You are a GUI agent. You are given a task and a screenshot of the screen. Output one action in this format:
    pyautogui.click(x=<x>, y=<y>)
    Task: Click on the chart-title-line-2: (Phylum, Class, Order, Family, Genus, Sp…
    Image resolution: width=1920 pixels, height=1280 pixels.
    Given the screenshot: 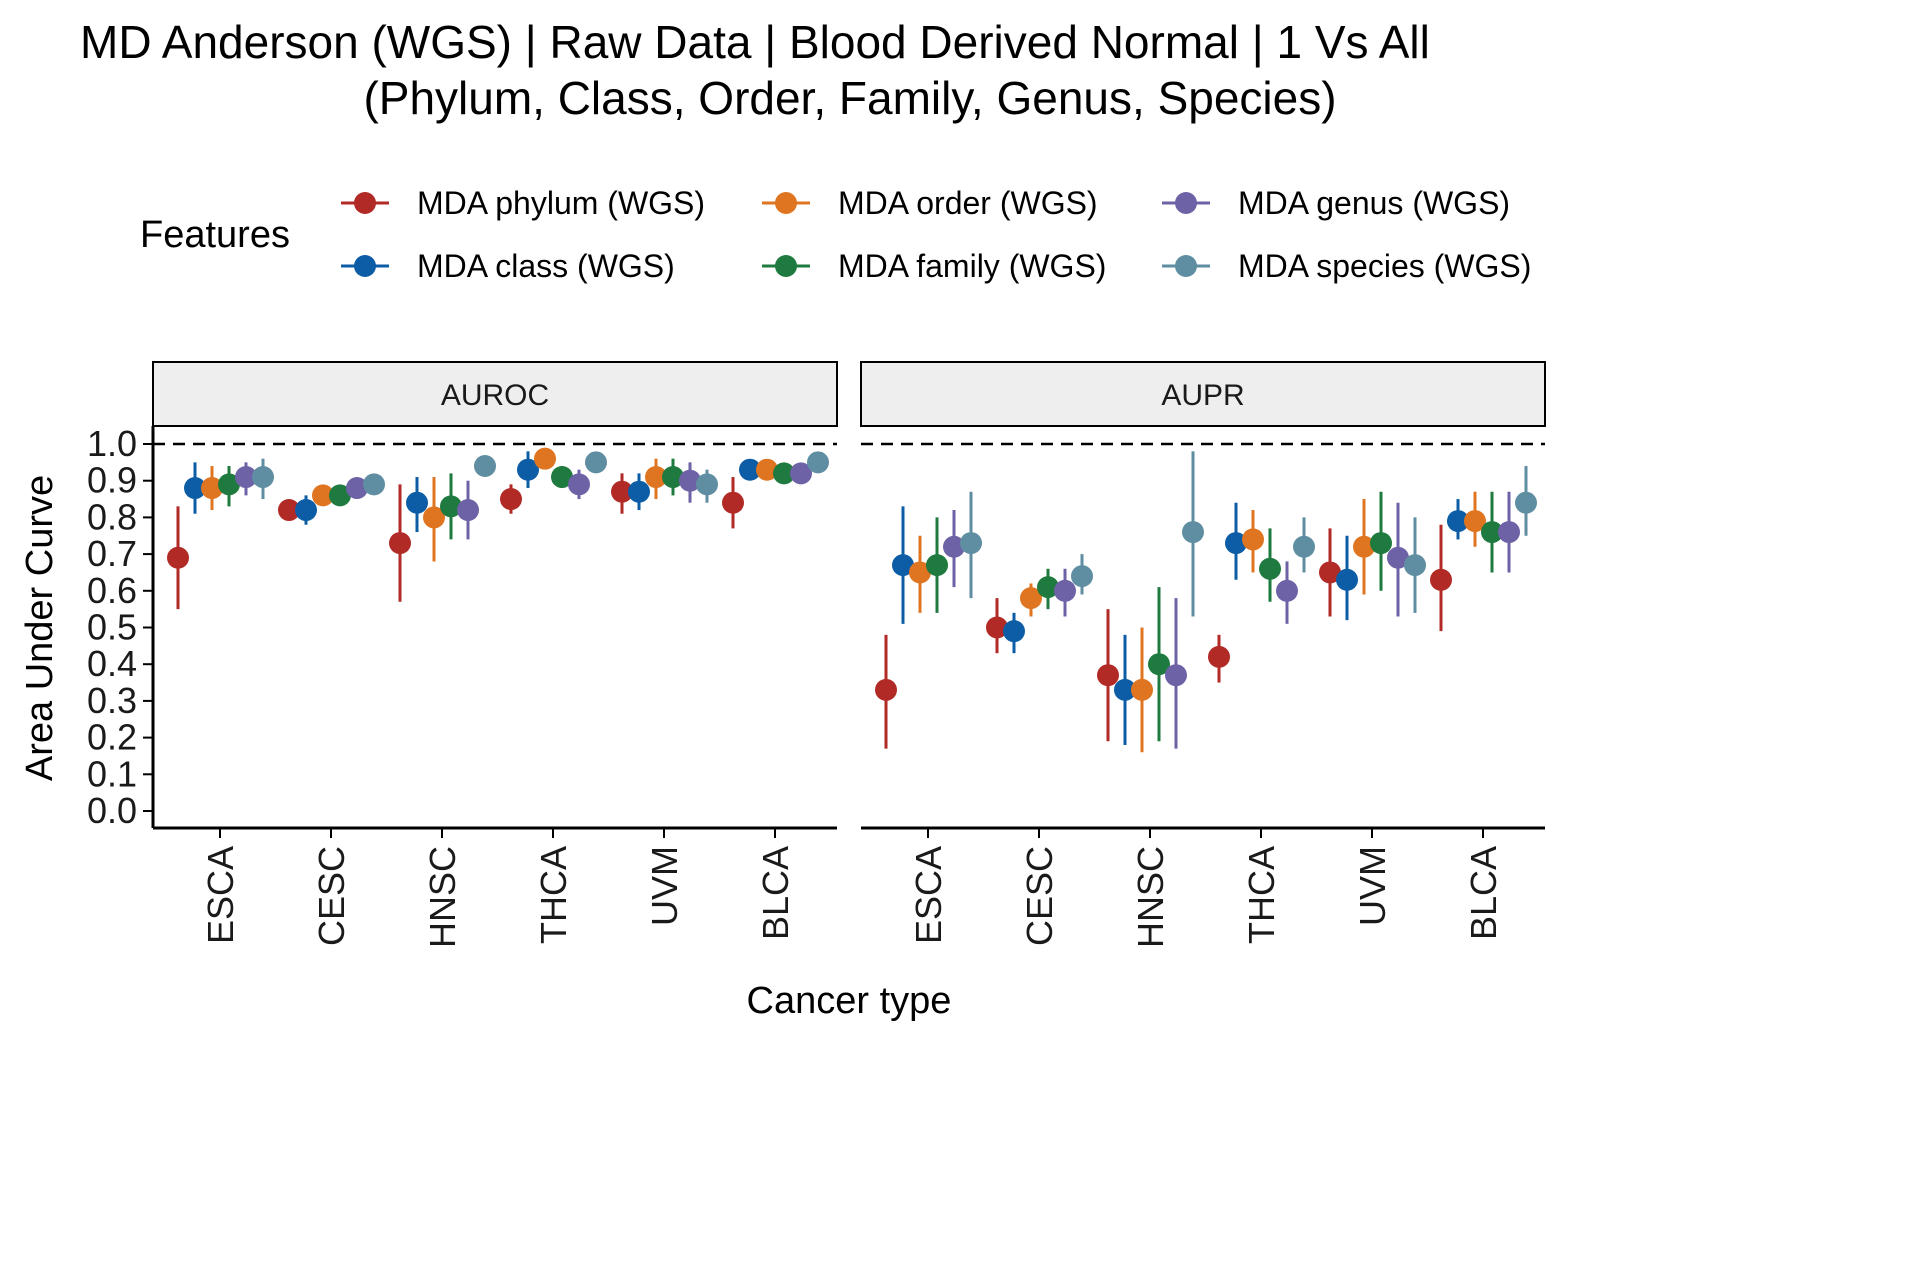 What is the action you would take?
    pyautogui.click(x=849, y=98)
    